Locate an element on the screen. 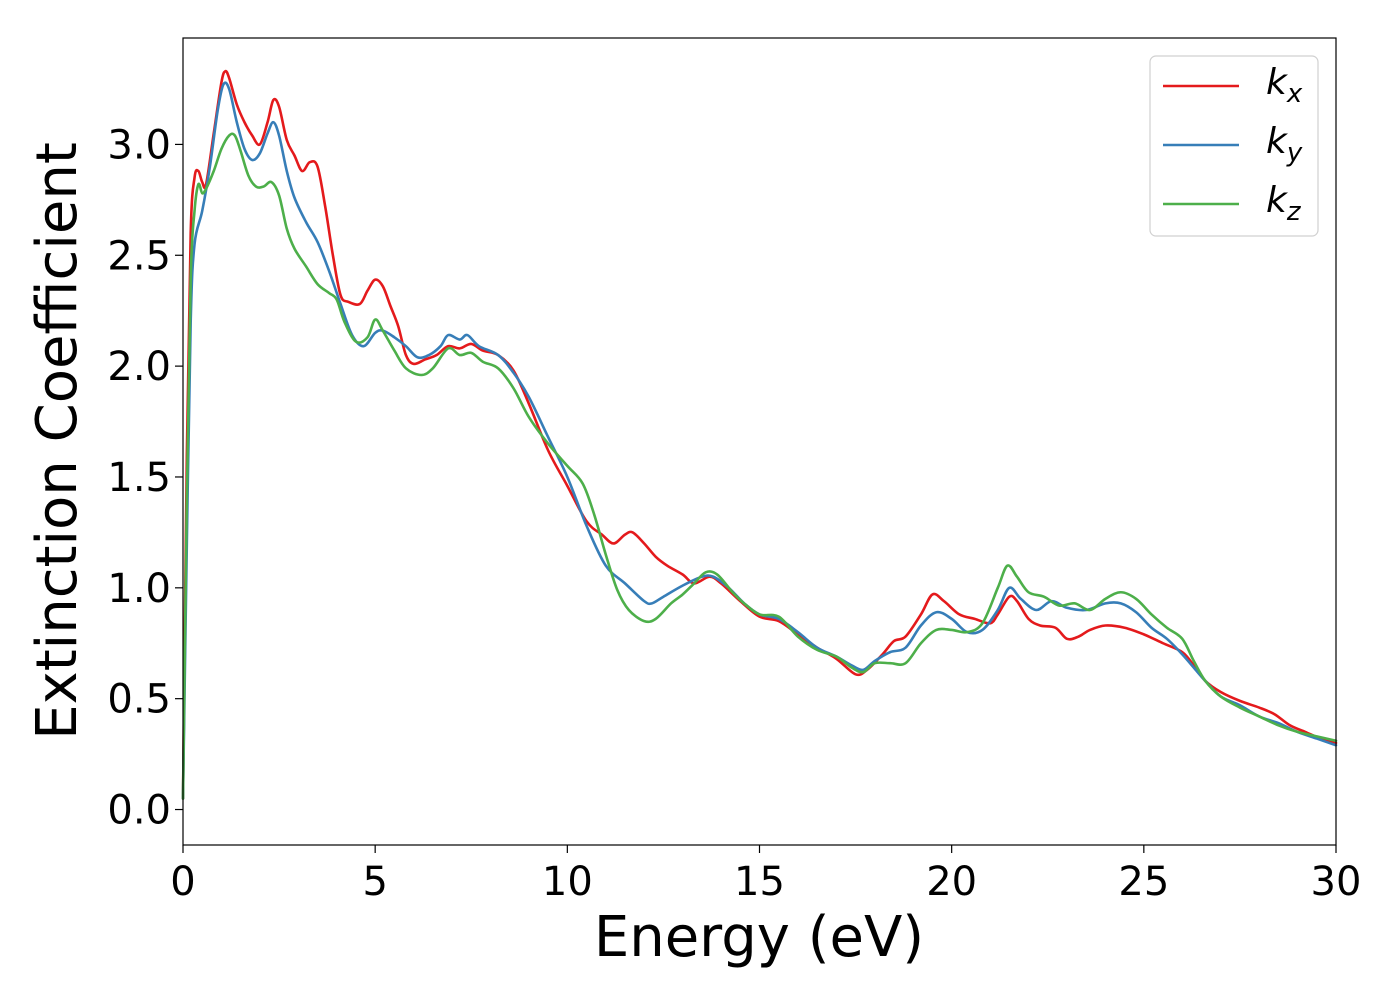 The width and height of the screenshot is (1400, 1000). legend-label-kz: kz is located at coordinates (1284, 203).